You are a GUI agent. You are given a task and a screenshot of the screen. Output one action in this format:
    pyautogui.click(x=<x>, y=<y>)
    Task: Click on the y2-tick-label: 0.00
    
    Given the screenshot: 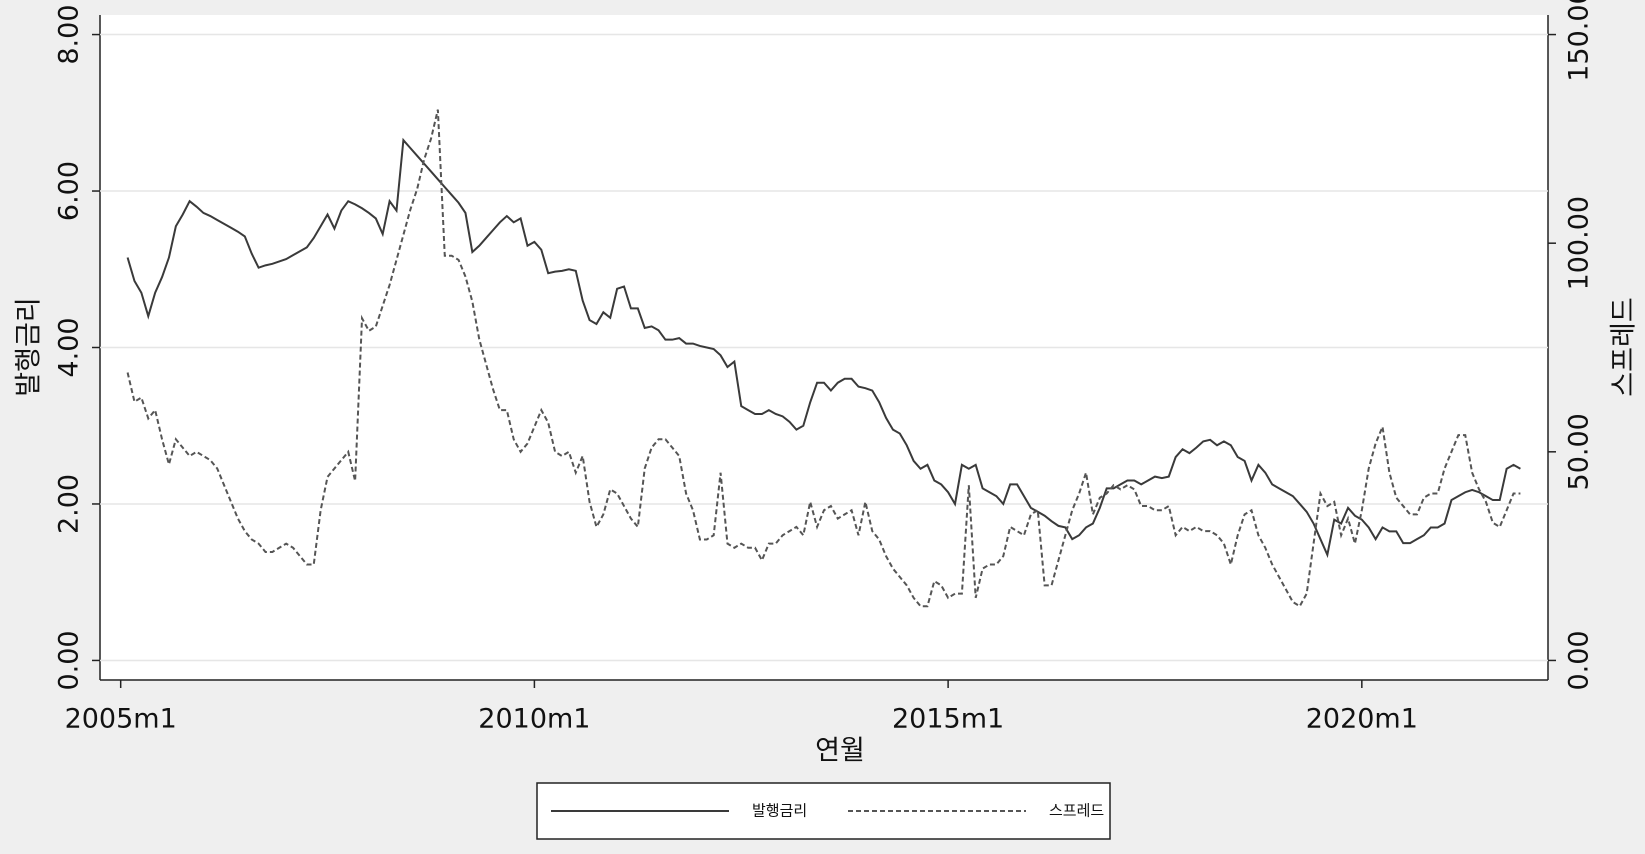 What is the action you would take?
    pyautogui.click(x=1579, y=660)
    